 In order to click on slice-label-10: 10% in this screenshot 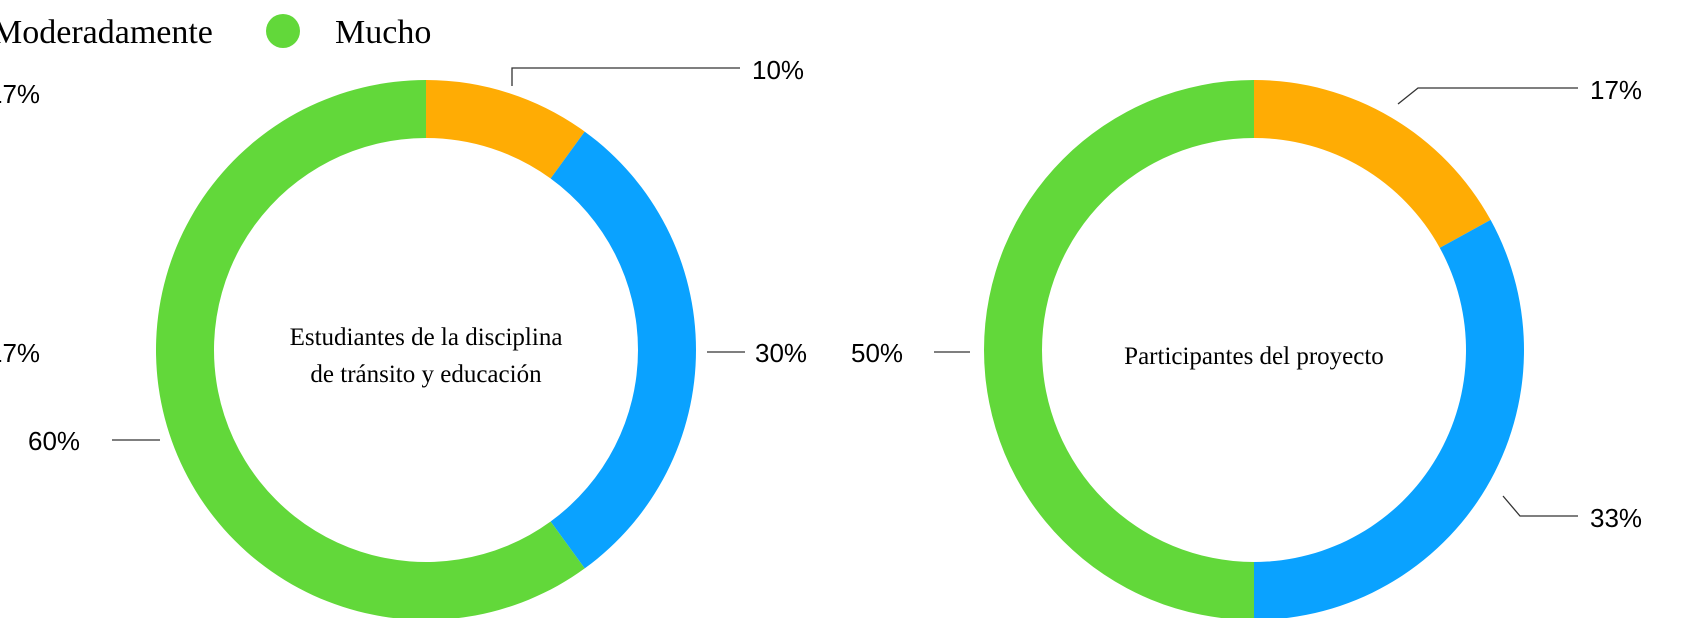, I will do `click(778, 70)`.